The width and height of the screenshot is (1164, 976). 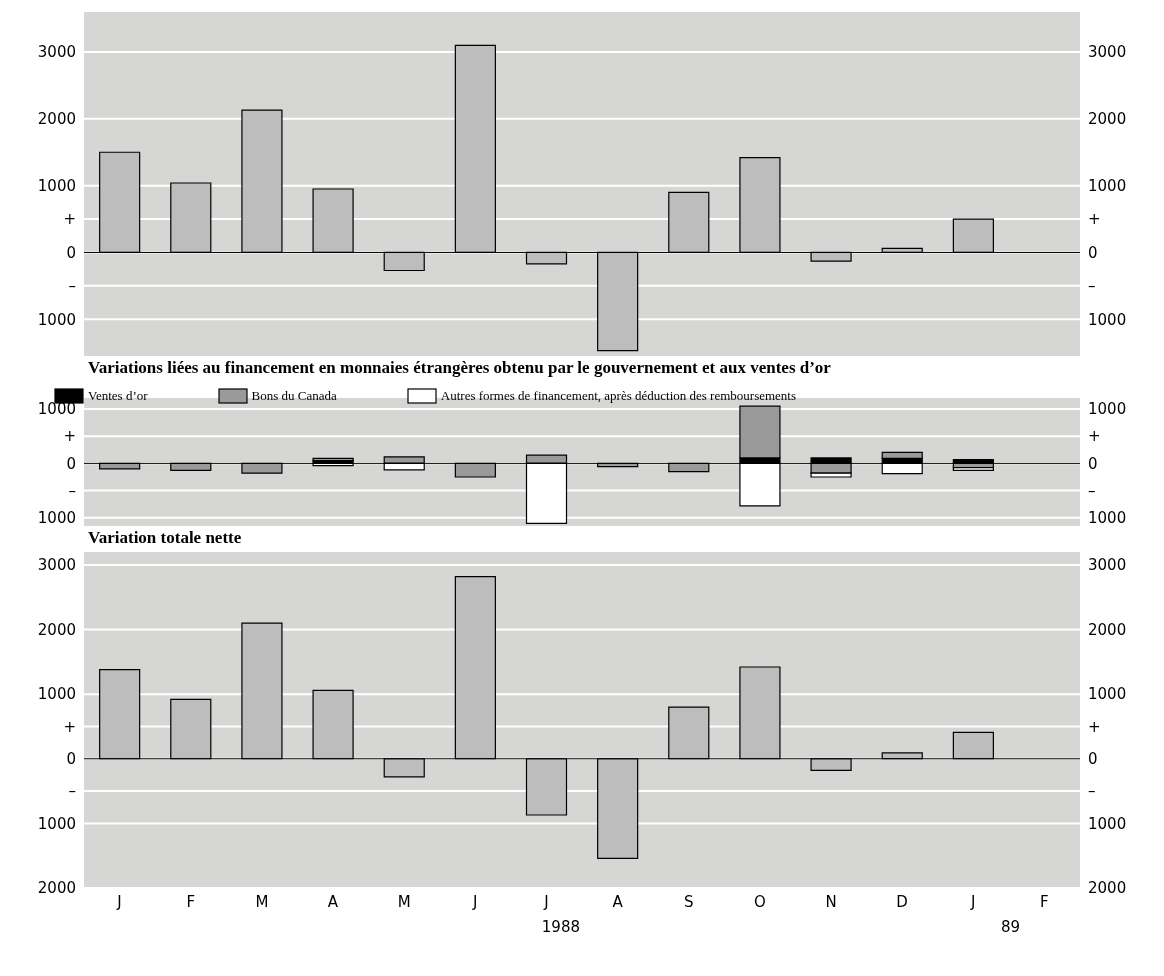 What do you see at coordinates (165, 538) in the screenshot?
I see `chart-title: Variation totale nette` at bounding box center [165, 538].